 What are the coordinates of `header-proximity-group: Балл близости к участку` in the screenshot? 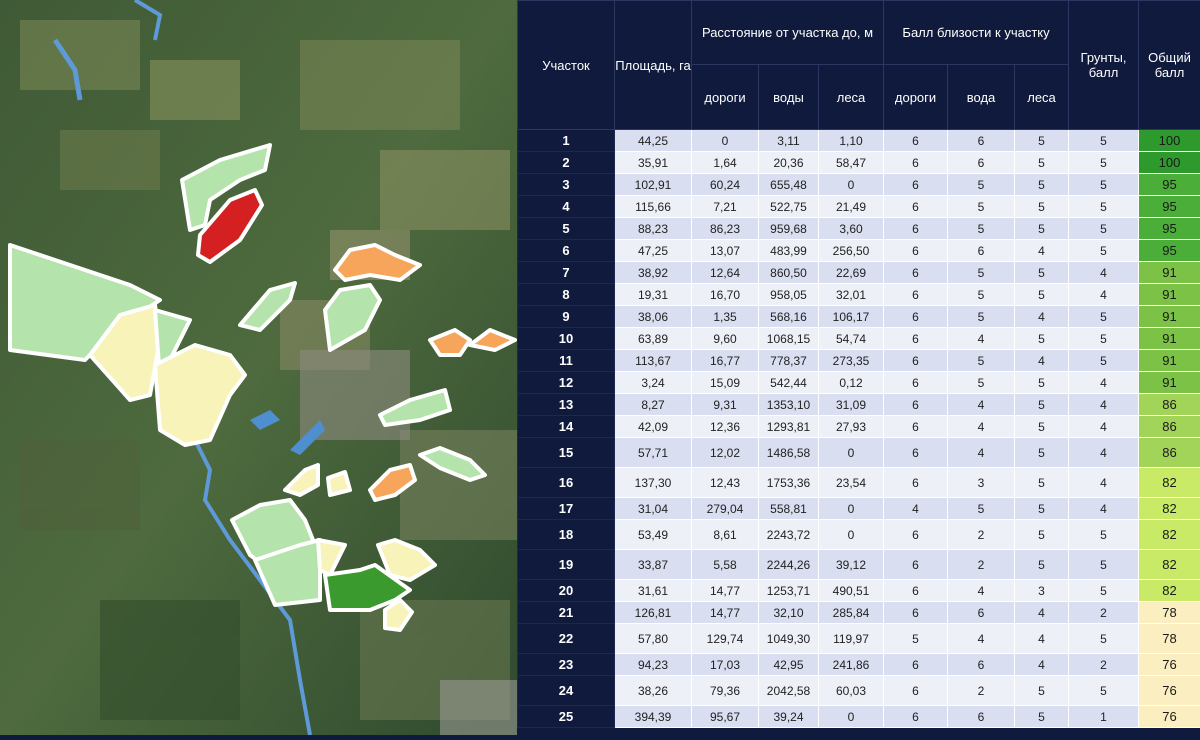 It's located at (976, 33).